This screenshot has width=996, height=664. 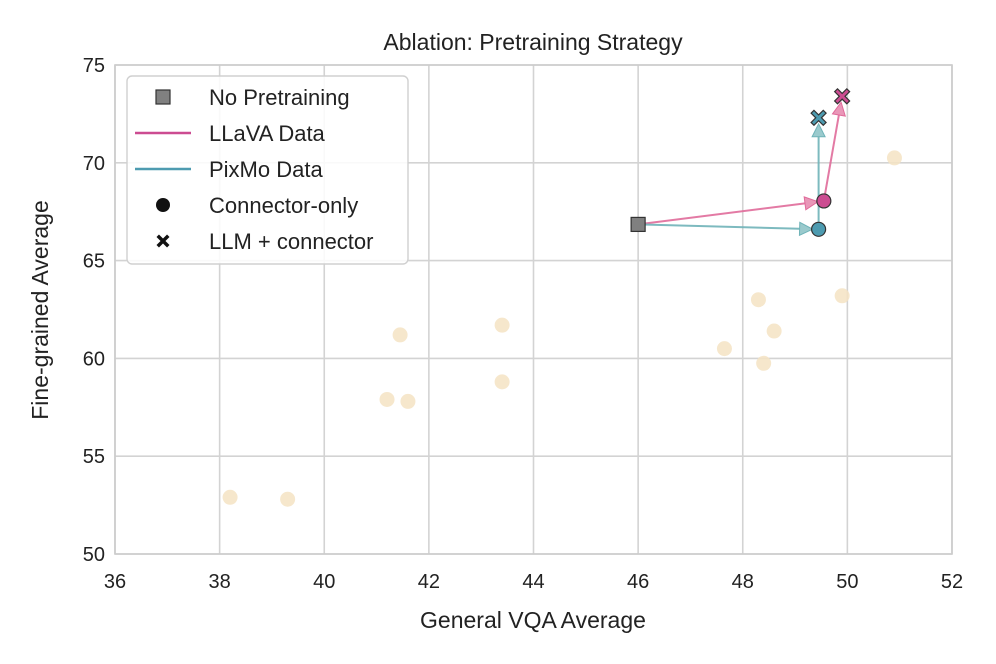 What do you see at coordinates (743, 582) in the screenshot?
I see `x-tick-label: 48` at bounding box center [743, 582].